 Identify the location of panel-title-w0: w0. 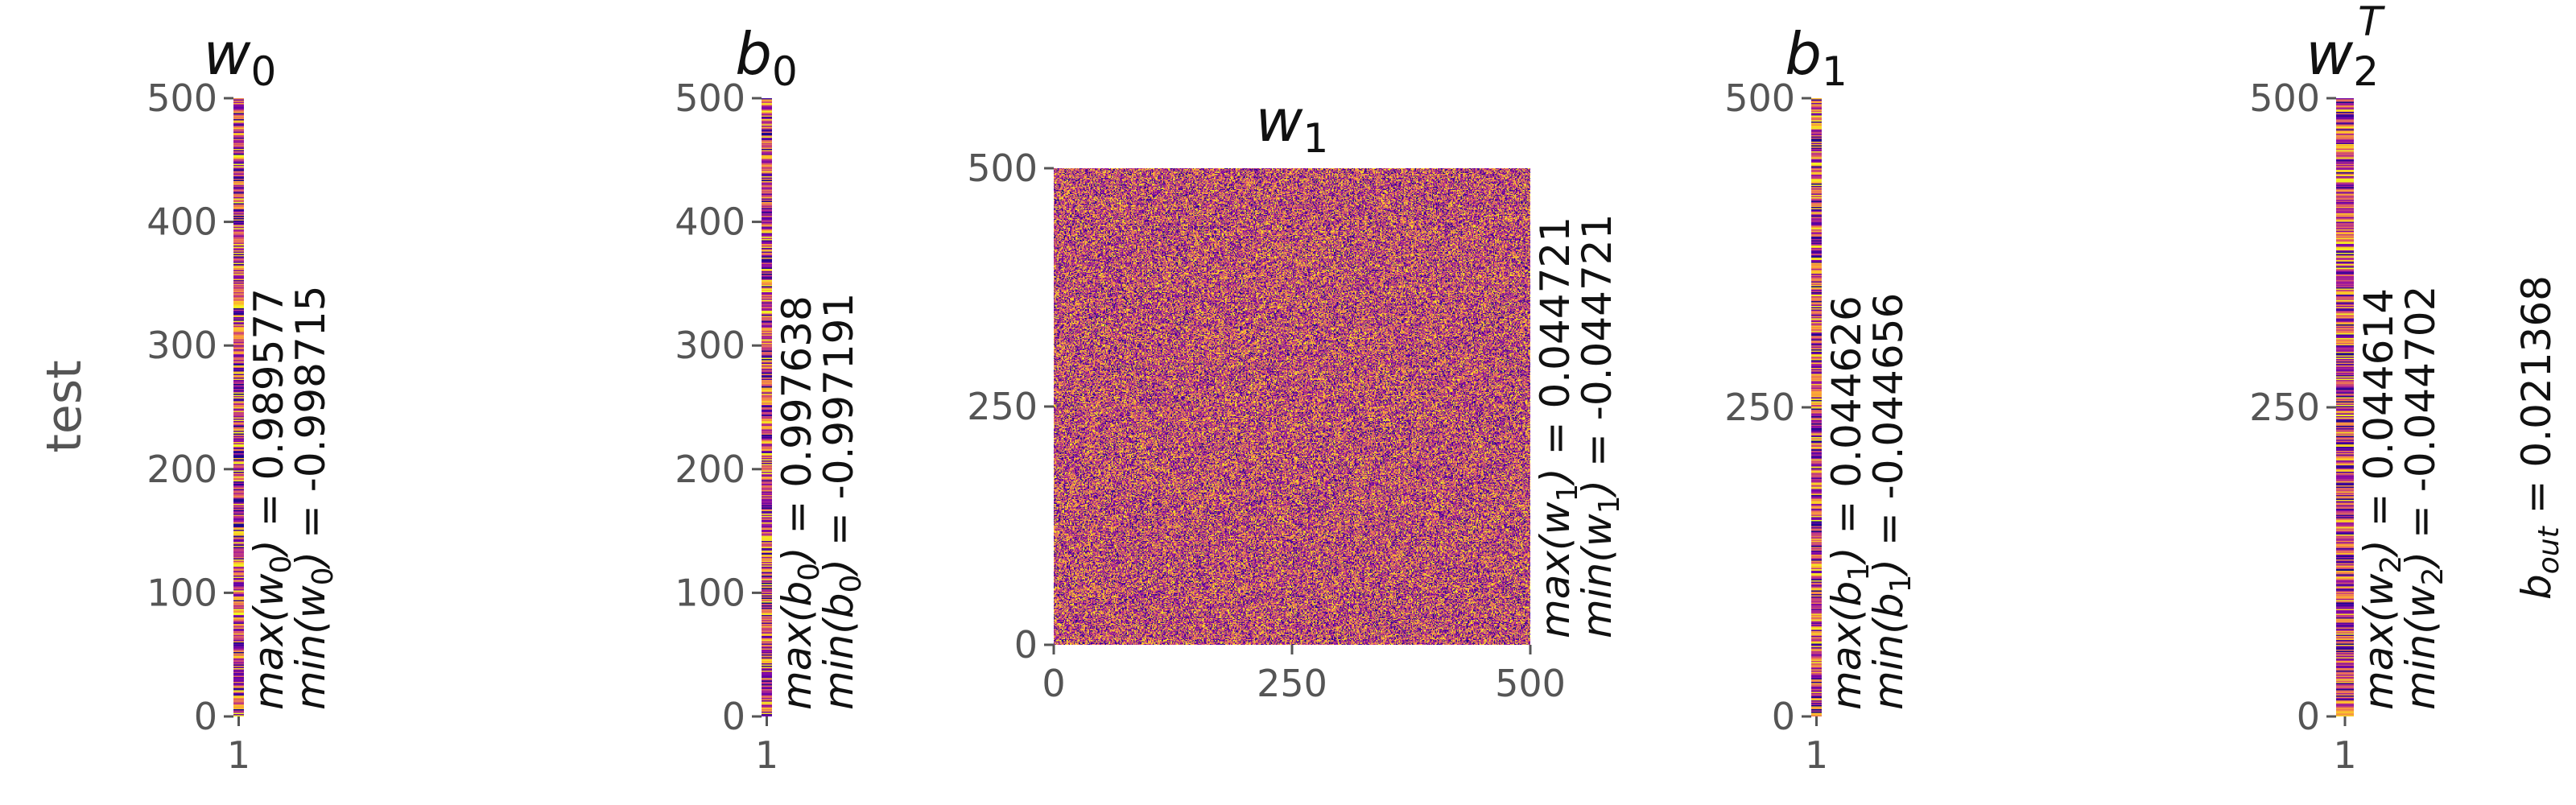
(240, 57).